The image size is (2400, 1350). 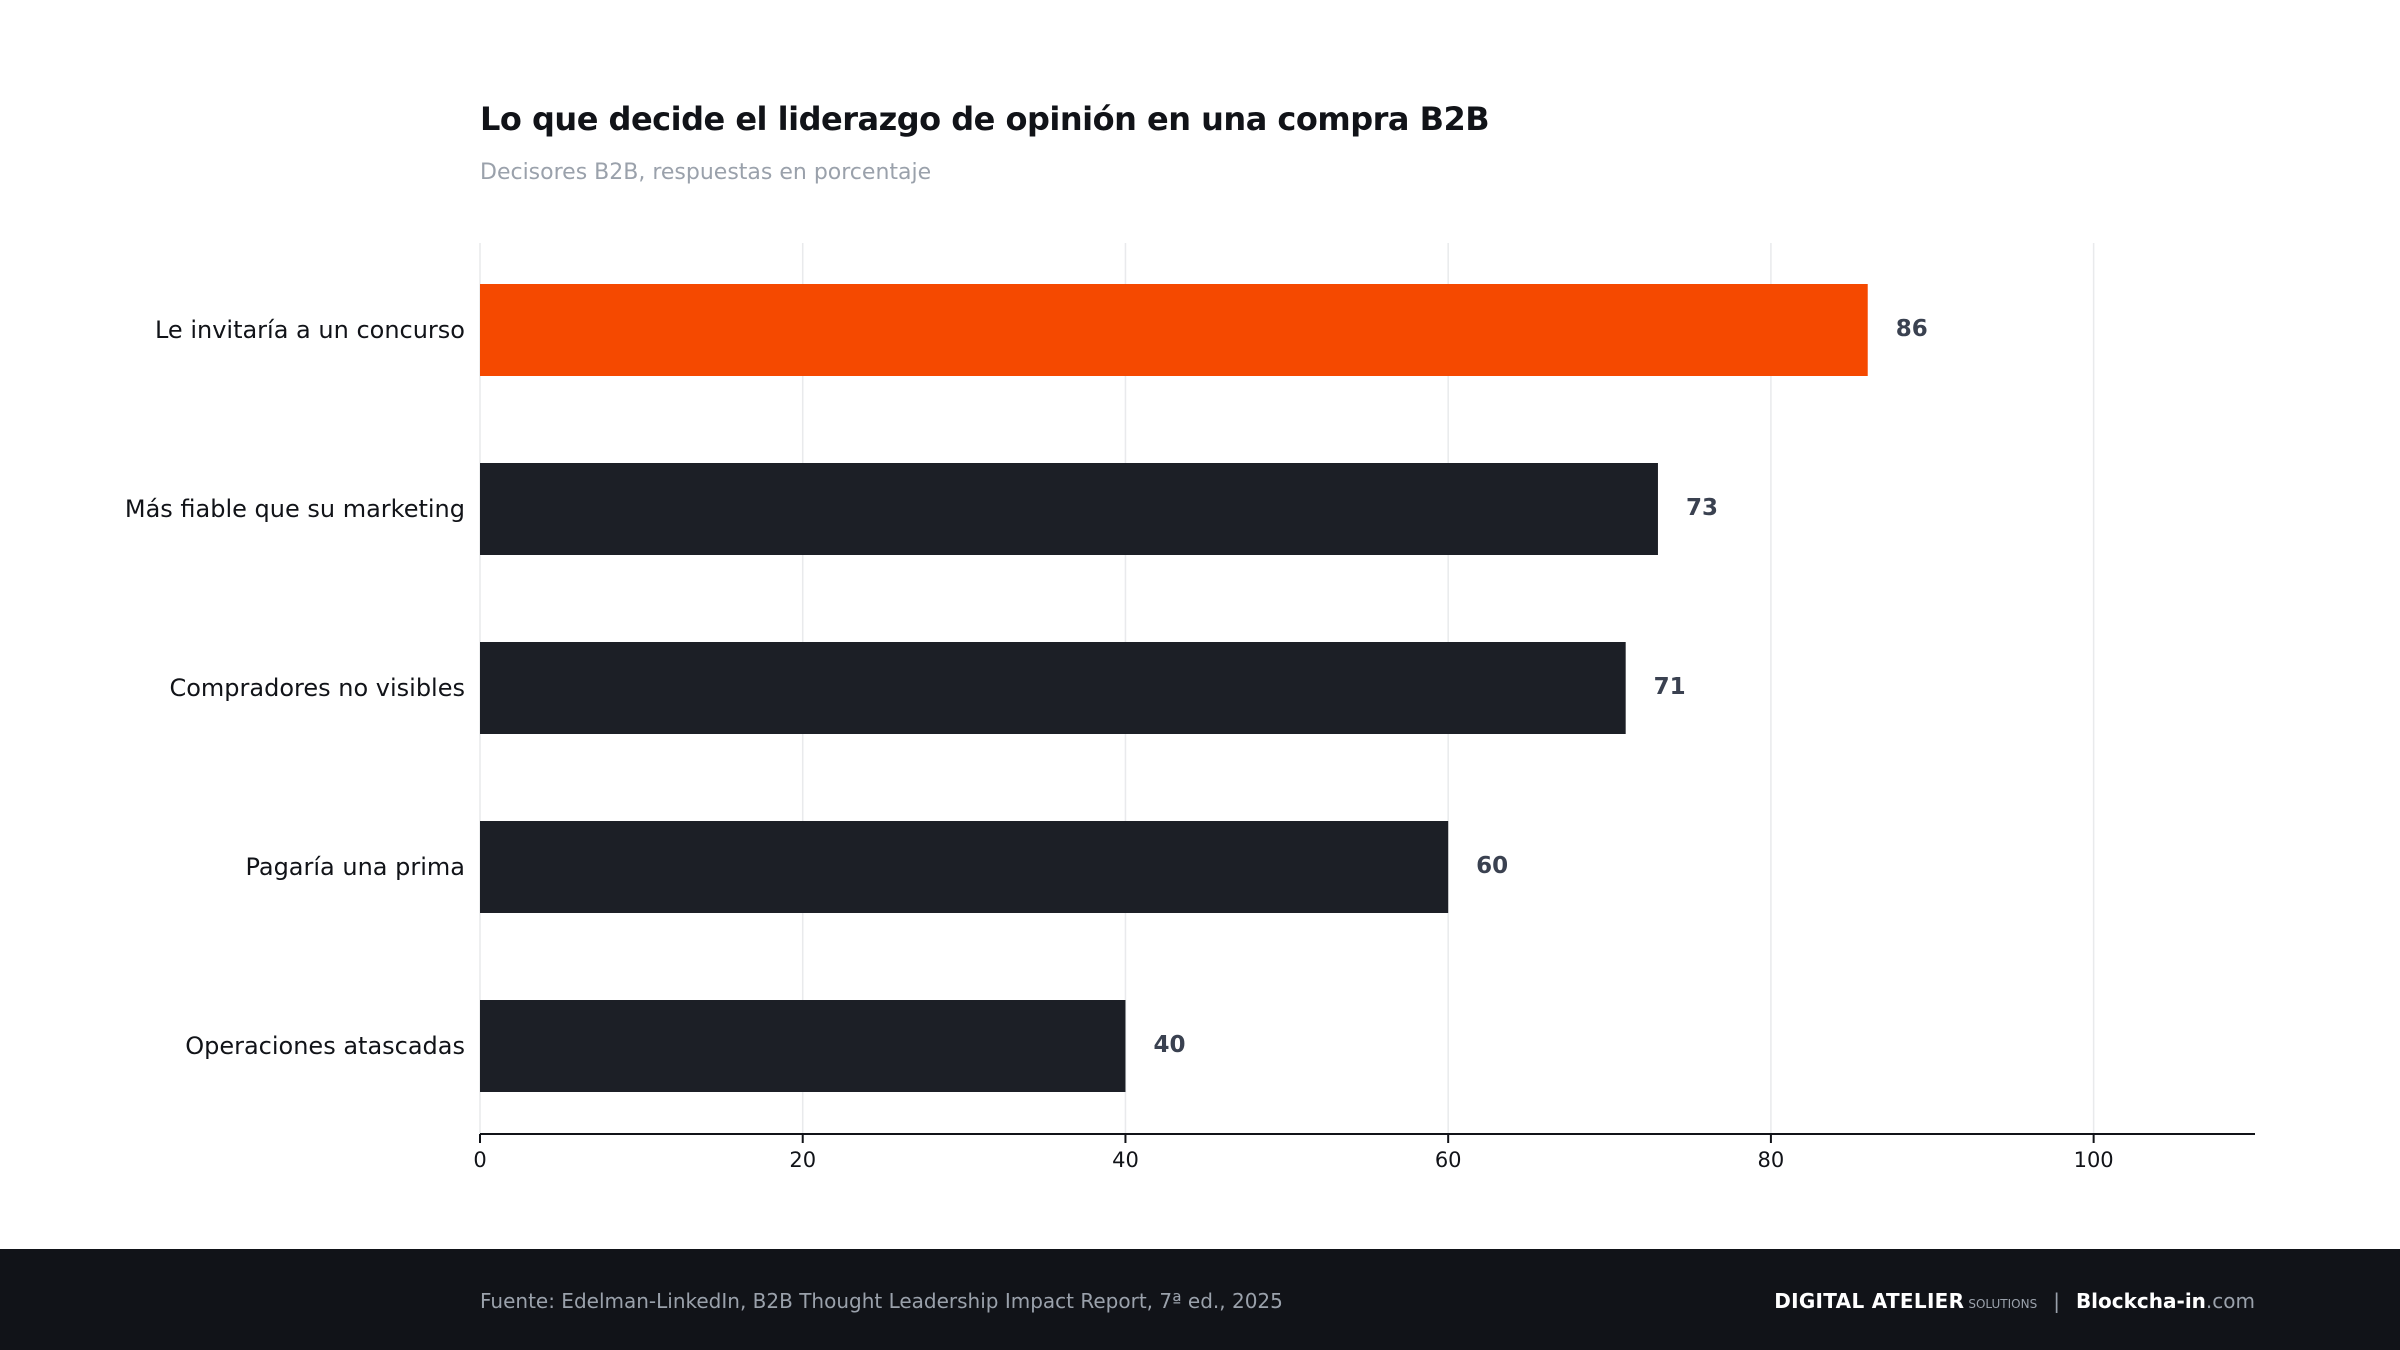 I want to click on footer-brand: DIGITAL ATELIER SOLUTIONS | Blockcha-in.com, so click(x=2014, y=1301).